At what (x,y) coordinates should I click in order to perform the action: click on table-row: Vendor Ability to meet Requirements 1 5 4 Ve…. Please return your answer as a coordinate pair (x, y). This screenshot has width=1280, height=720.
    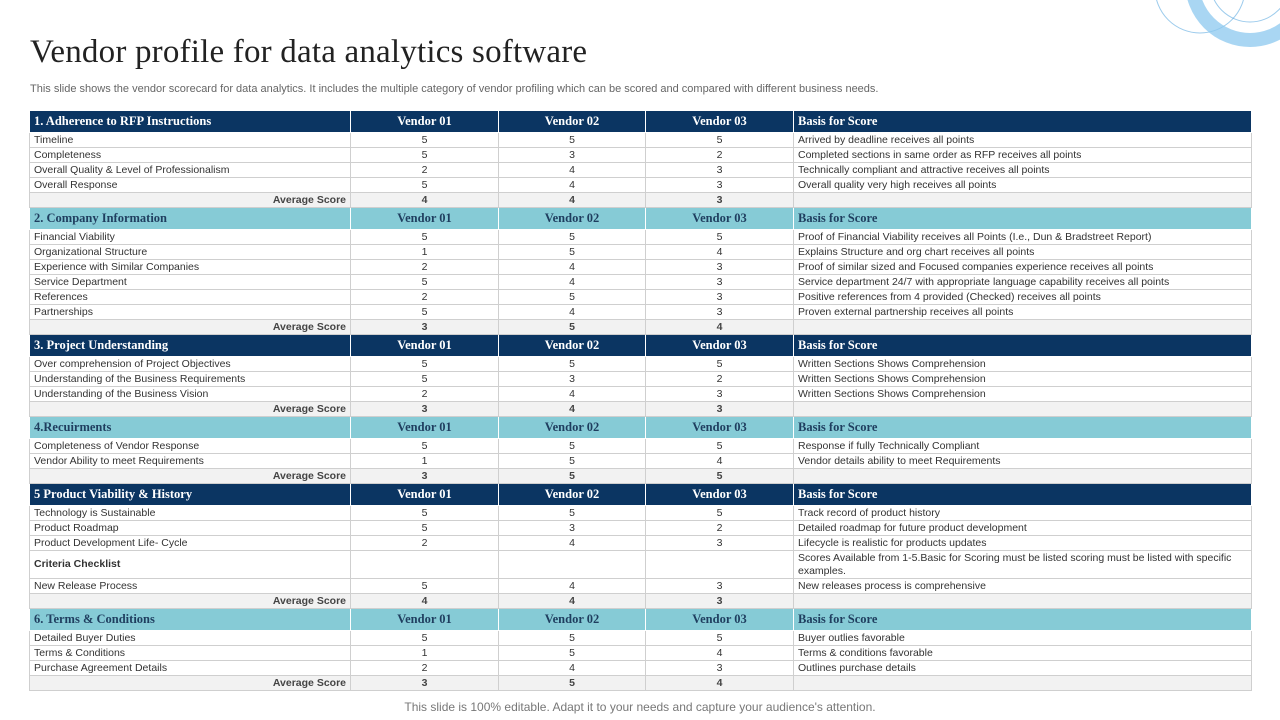
    Looking at the image, I should click on (640, 461).